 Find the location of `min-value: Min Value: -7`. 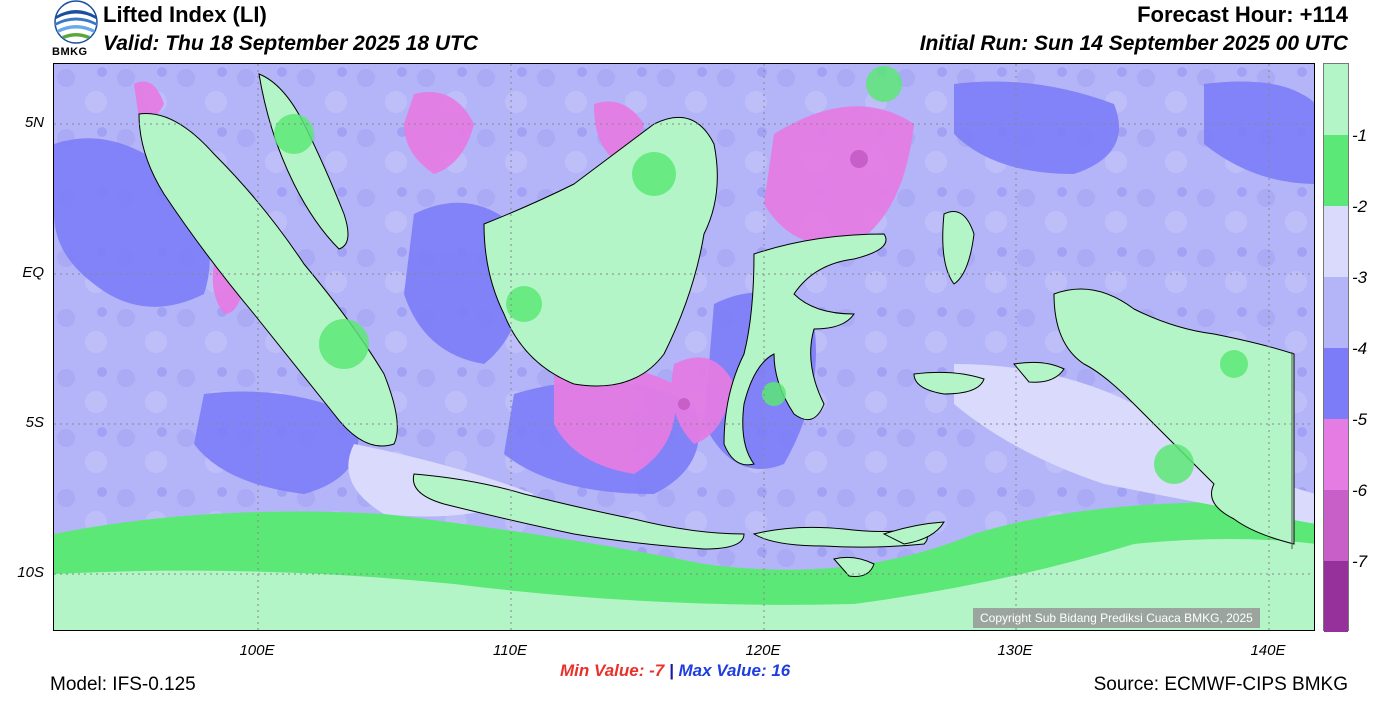

min-value: Min Value: -7 is located at coordinates (612, 670).